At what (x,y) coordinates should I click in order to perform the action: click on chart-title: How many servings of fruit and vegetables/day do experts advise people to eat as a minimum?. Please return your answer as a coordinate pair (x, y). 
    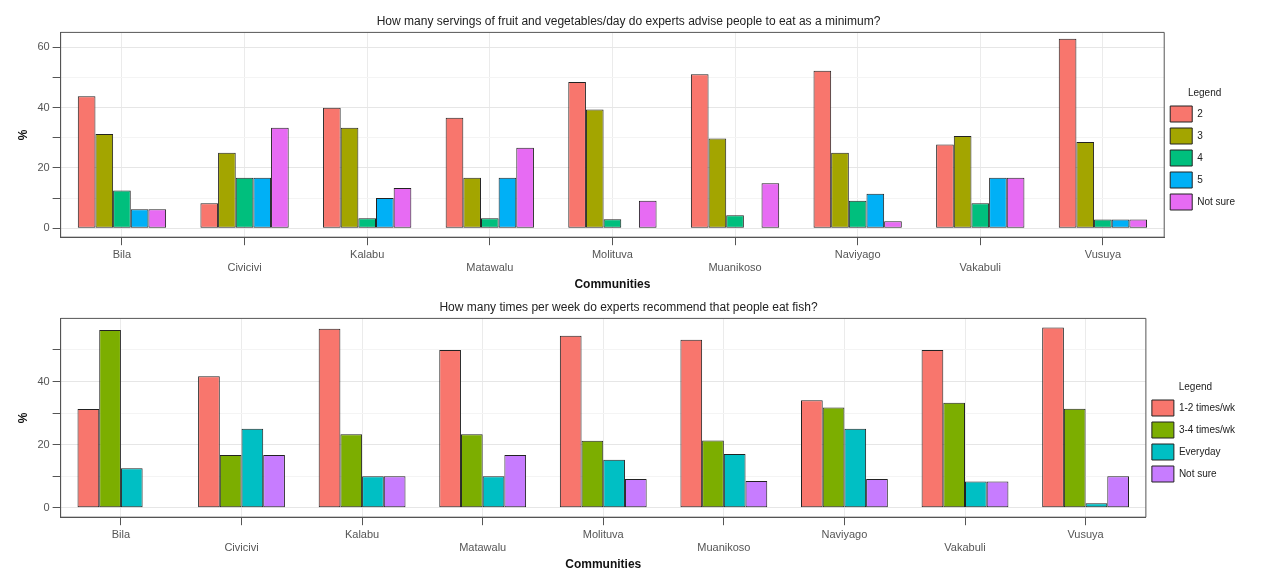
    Looking at the image, I should click on (628, 20).